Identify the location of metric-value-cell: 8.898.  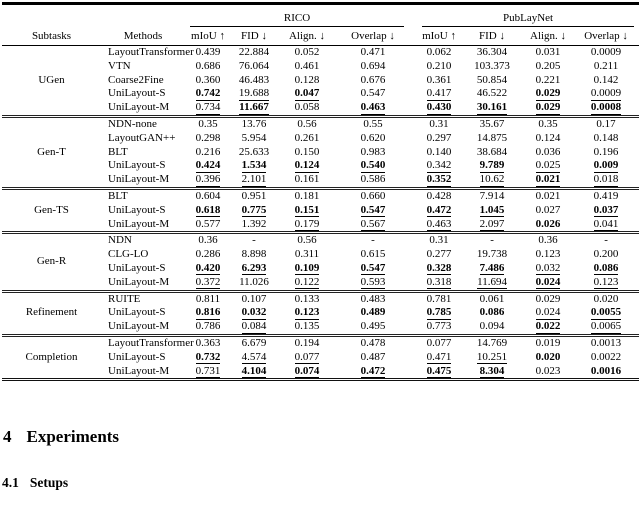
(254, 254).